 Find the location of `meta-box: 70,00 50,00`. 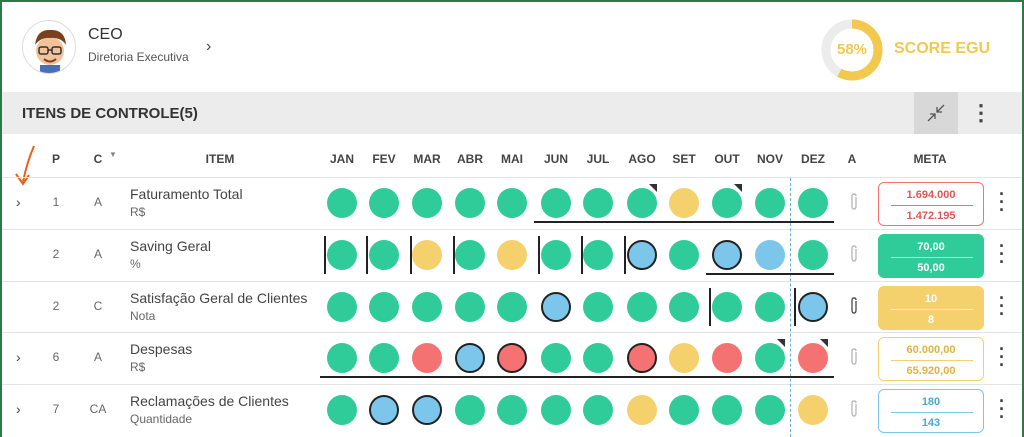

meta-box: 70,00 50,00 is located at coordinates (931, 256).